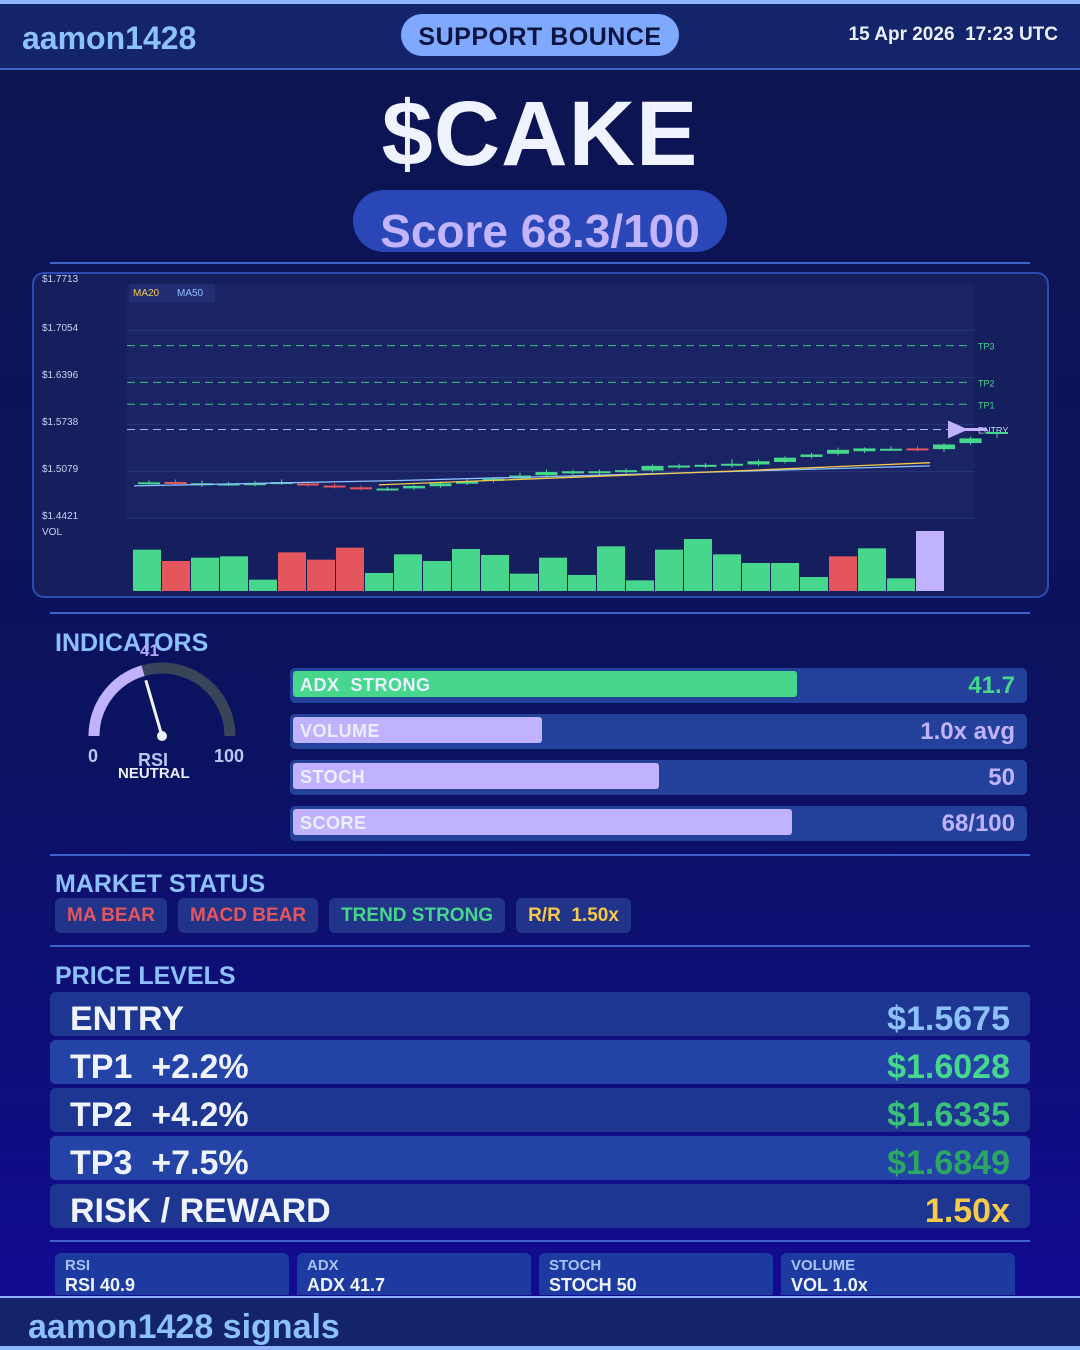 This screenshot has height=1350, width=1080. What do you see at coordinates (153, 760) in the screenshot?
I see `rsi-gauge-label: RSI` at bounding box center [153, 760].